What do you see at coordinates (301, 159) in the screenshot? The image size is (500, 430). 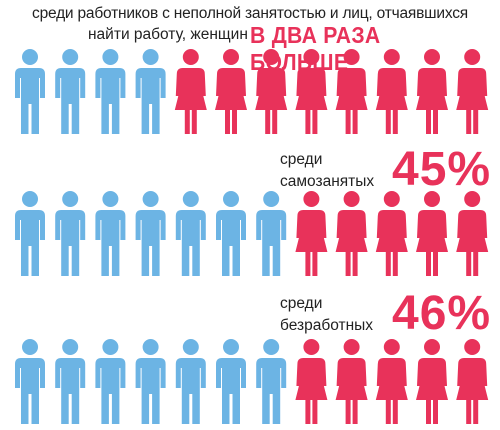 I see `self-employed-label-1: среди` at bounding box center [301, 159].